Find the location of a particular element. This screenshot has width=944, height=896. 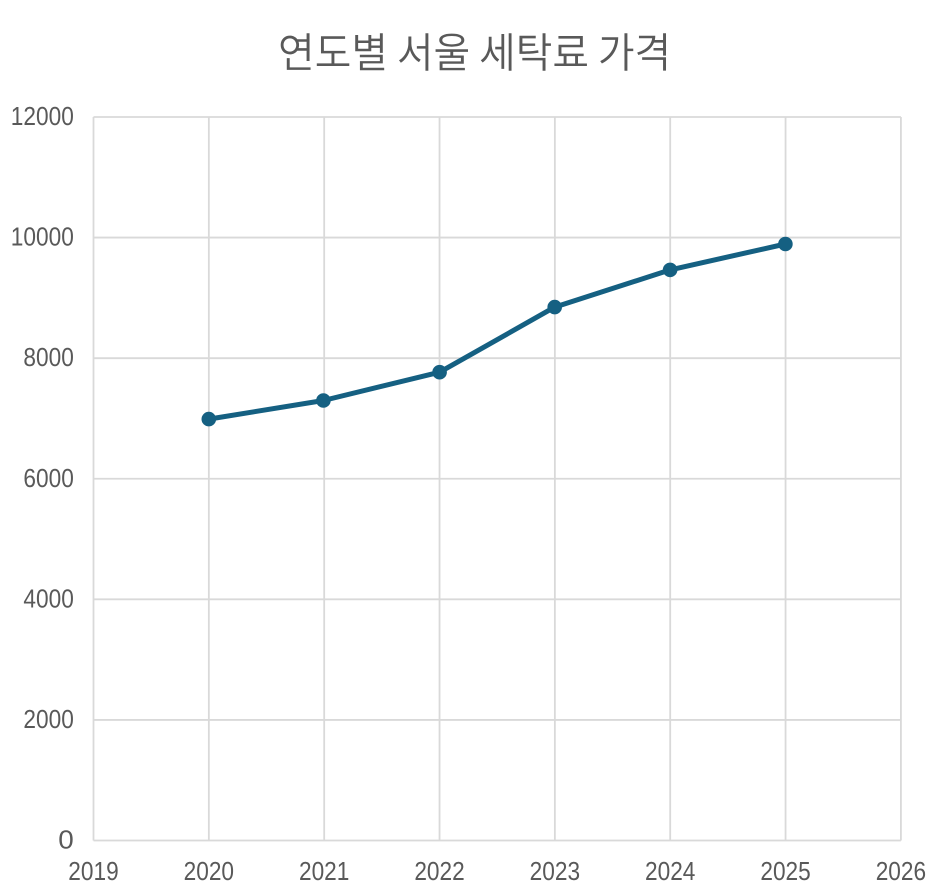

svg-text: 10000 is located at coordinates (42, 237).